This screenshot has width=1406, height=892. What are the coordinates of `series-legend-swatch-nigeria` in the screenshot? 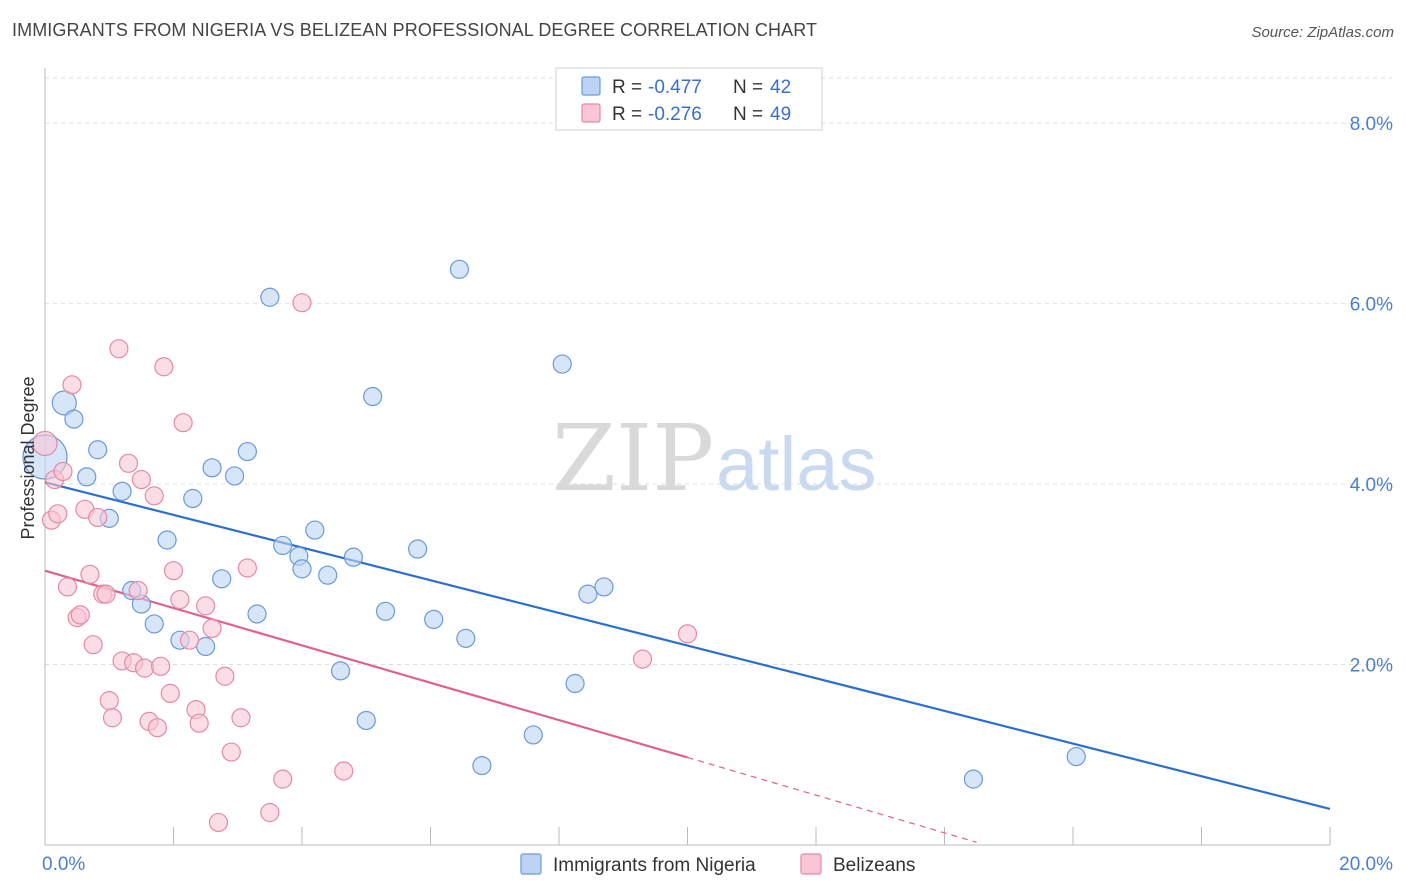 It's located at (531, 864).